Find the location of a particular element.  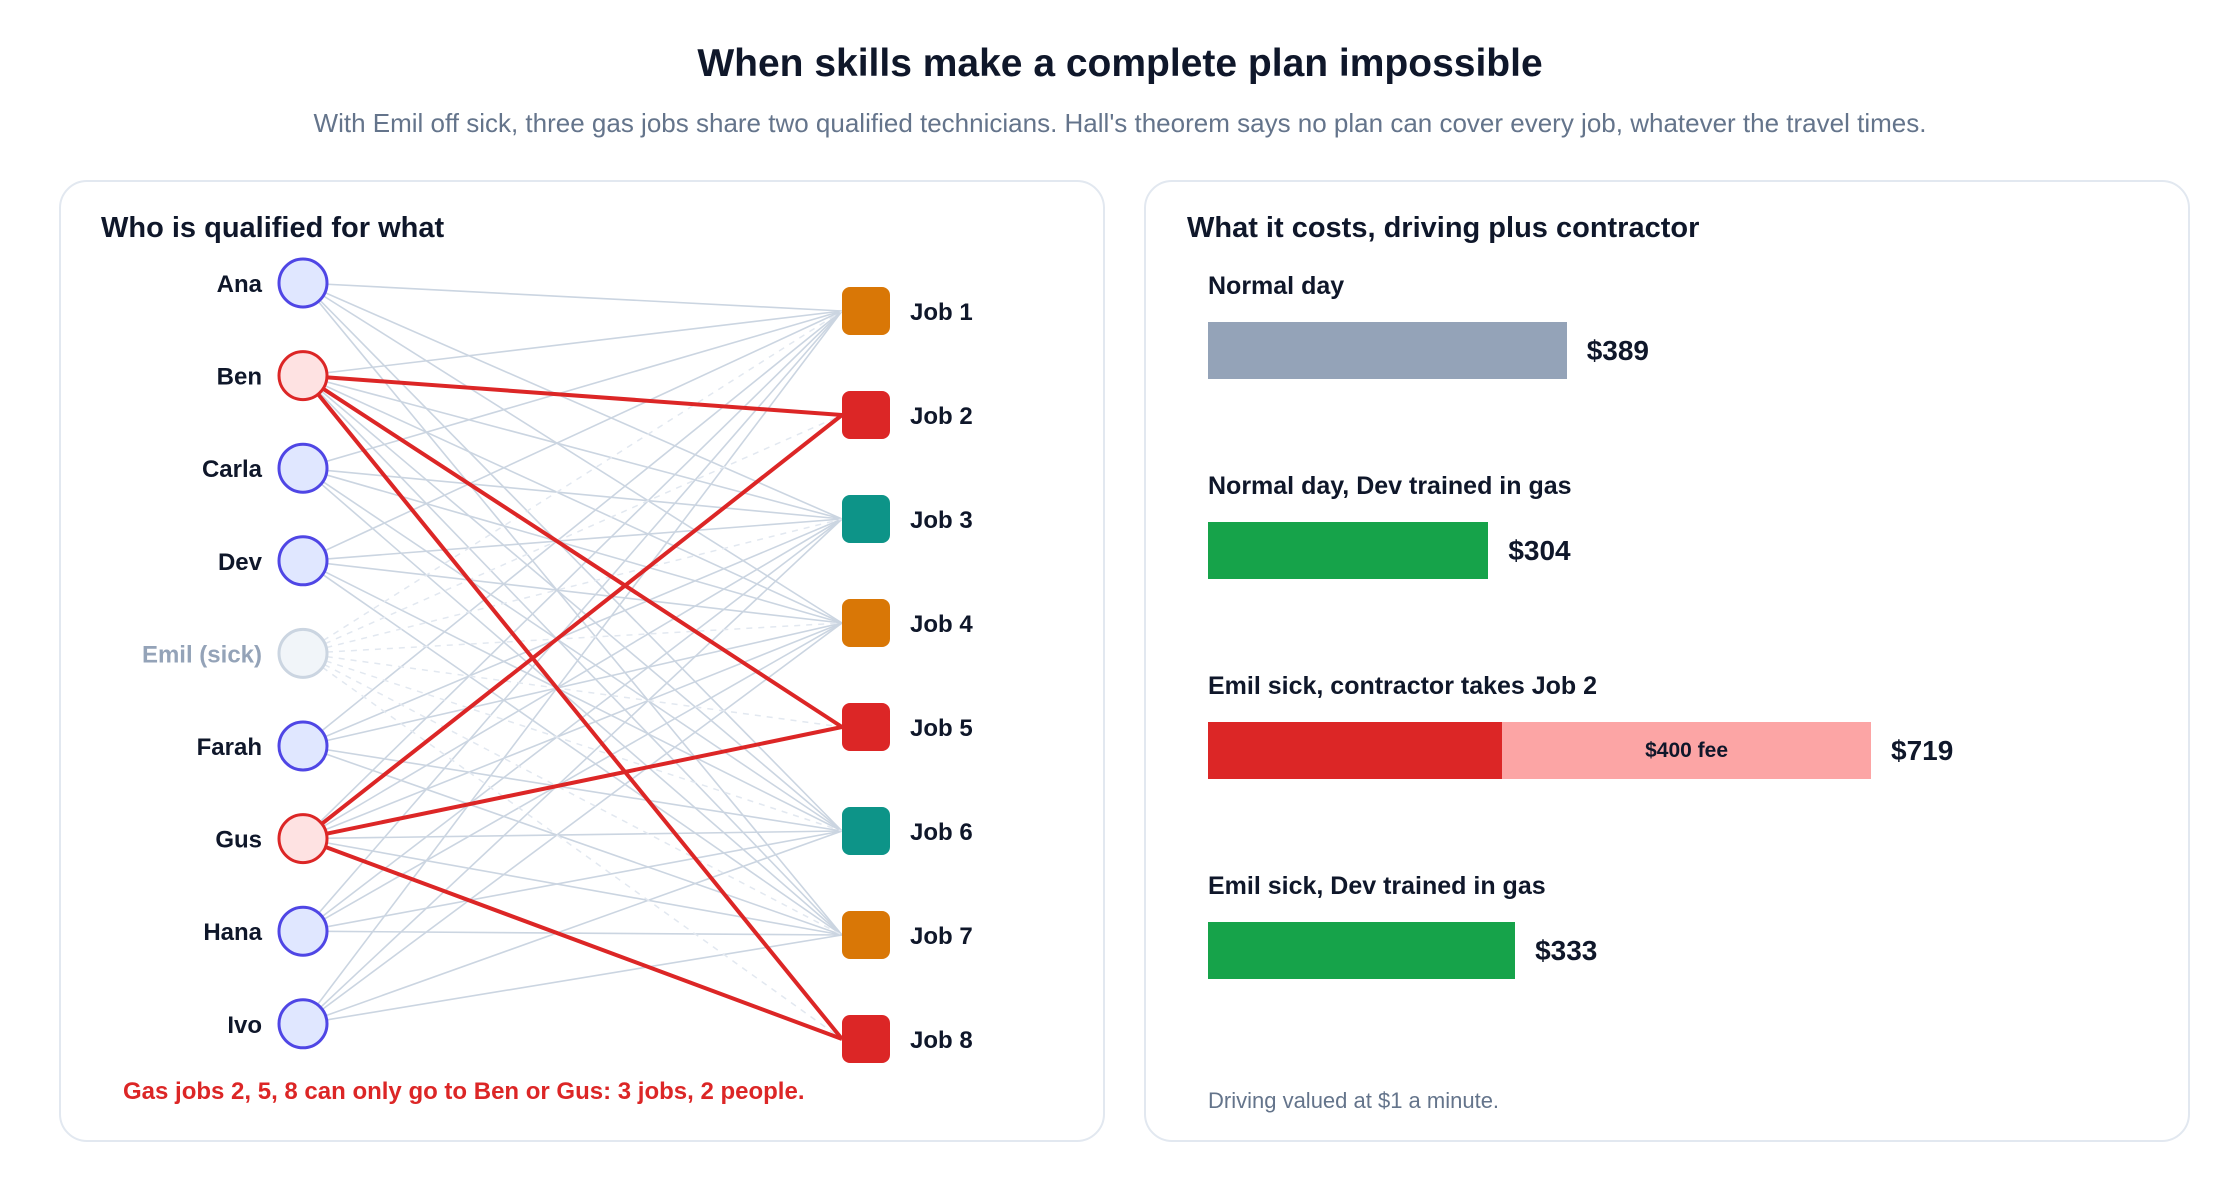

job-label: Job 1 is located at coordinates (941, 312).